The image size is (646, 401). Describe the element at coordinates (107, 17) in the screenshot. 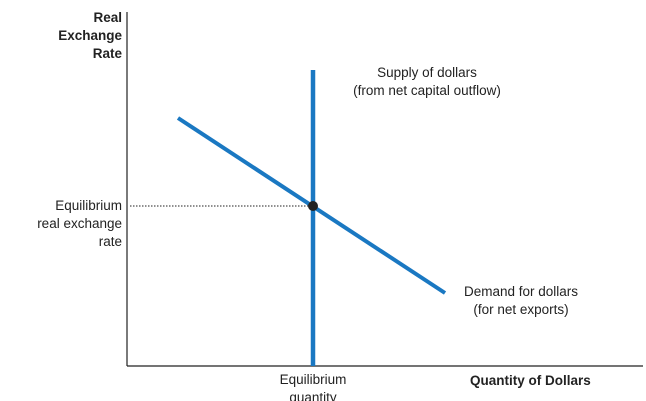

I see `y-axis-label-line-1: Real` at that location.